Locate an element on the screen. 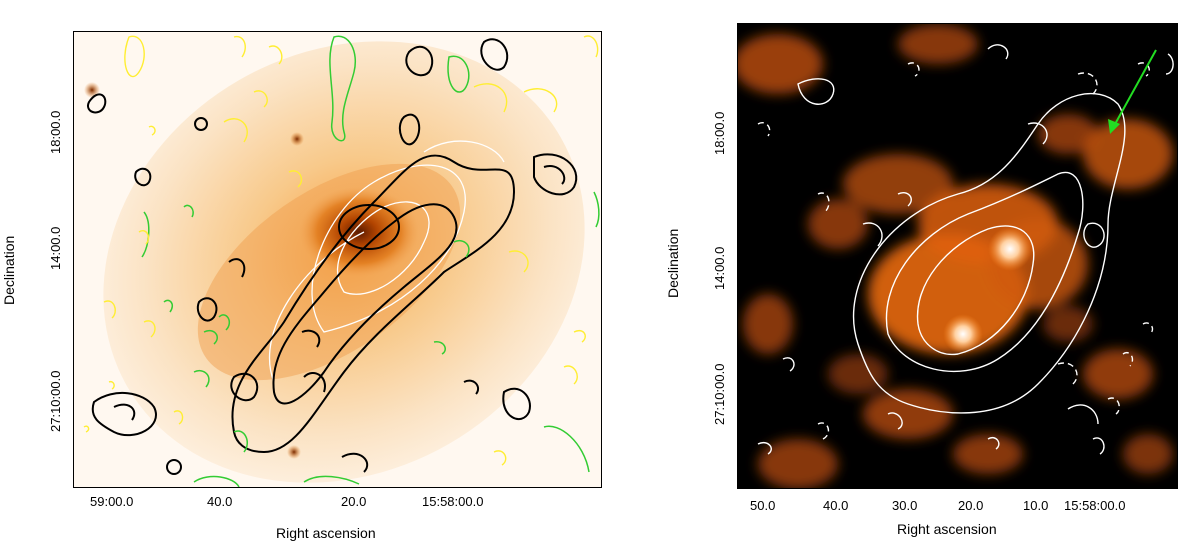 Image resolution: width=1200 pixels, height=544 pixels. white-contours is located at coordinates (386, 261).